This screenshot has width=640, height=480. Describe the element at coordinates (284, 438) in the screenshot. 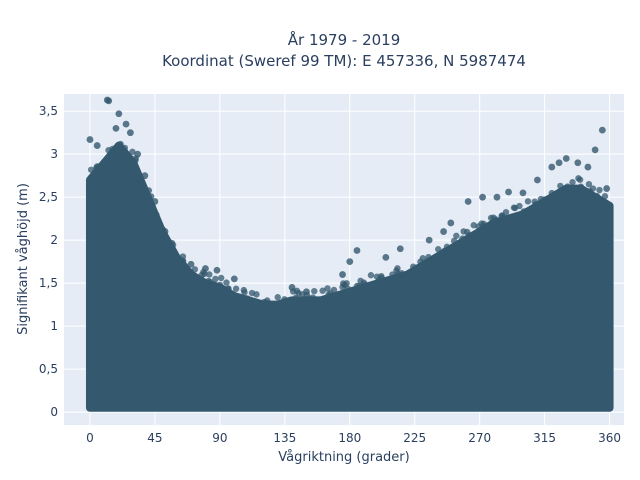

I see `x-tick-label: 135` at that location.